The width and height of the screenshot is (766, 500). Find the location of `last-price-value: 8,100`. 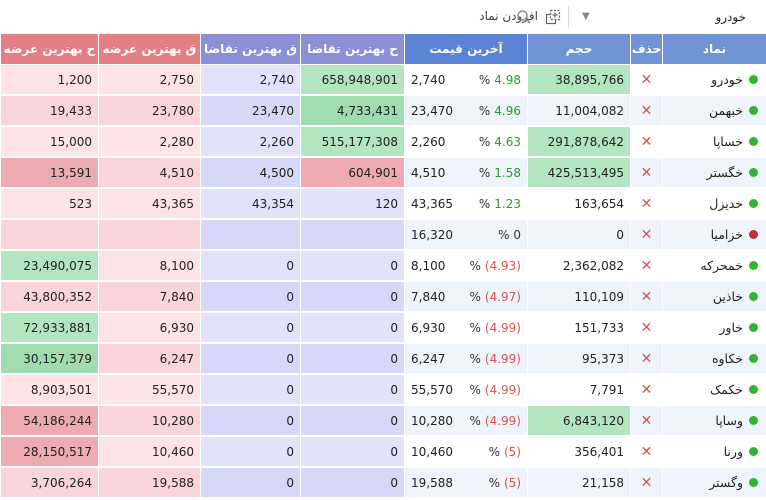

last-price-value: 8,100 is located at coordinates (428, 266).